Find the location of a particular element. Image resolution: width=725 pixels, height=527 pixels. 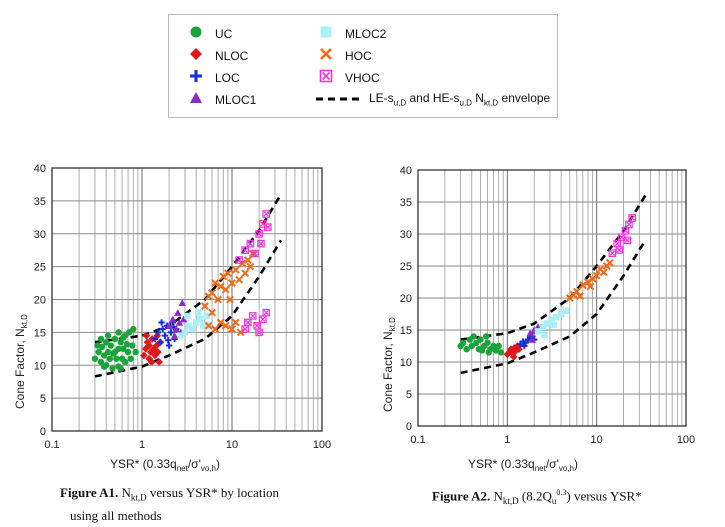

legend-label-uc: UC is located at coordinates (224, 33).